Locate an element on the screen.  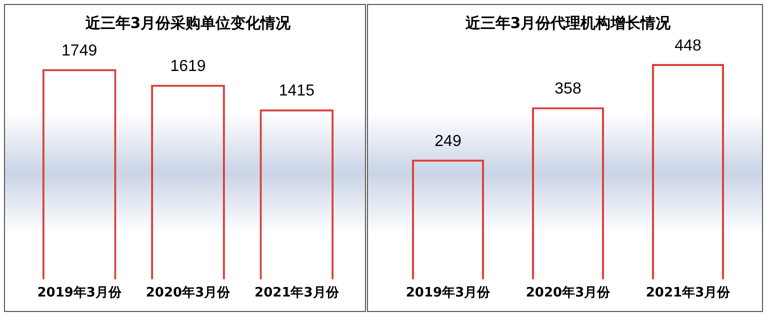
data-label: 1415 is located at coordinates (296, 91).